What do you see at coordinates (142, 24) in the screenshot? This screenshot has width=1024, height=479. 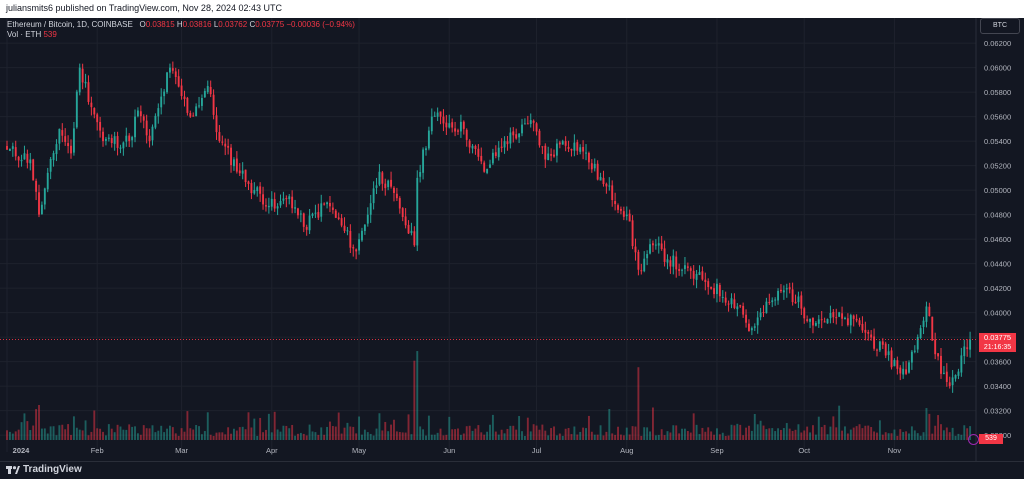 I see `open-label: O` at bounding box center [142, 24].